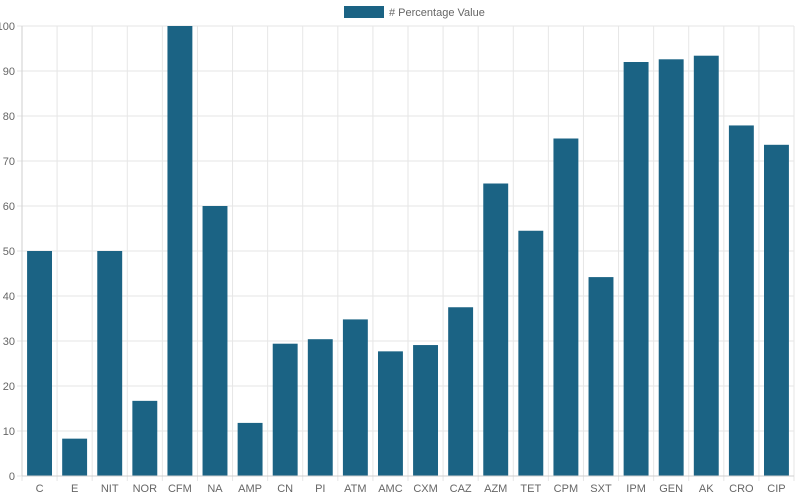 Image resolution: width=800 pixels, height=500 pixels. What do you see at coordinates (215, 489) in the screenshot?
I see `x-tick-label: NA` at bounding box center [215, 489].